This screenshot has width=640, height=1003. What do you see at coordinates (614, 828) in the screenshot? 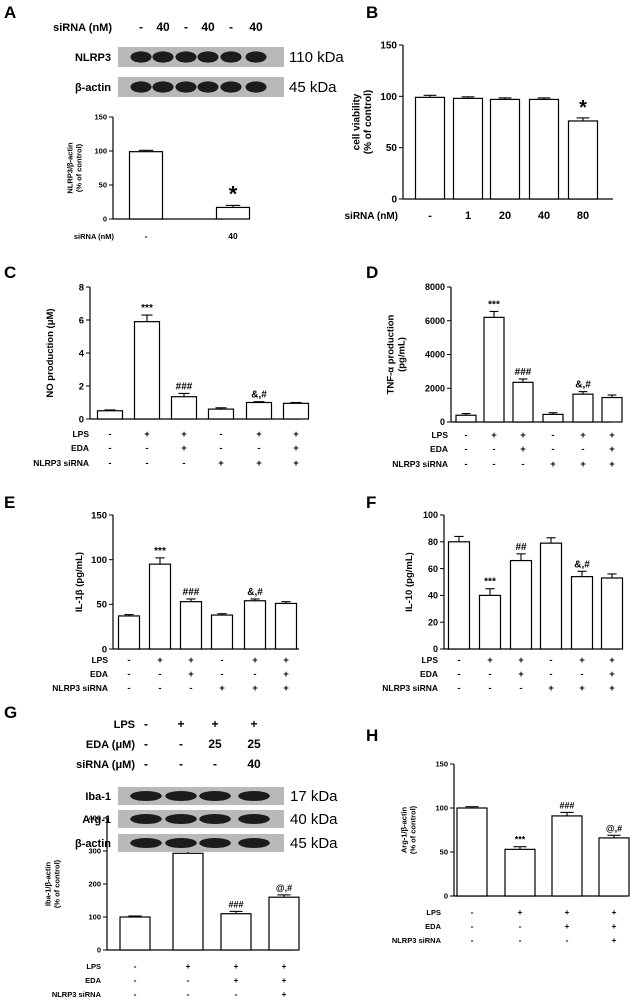
I see `panel-h-significance-label: @,#` at bounding box center [614, 828].